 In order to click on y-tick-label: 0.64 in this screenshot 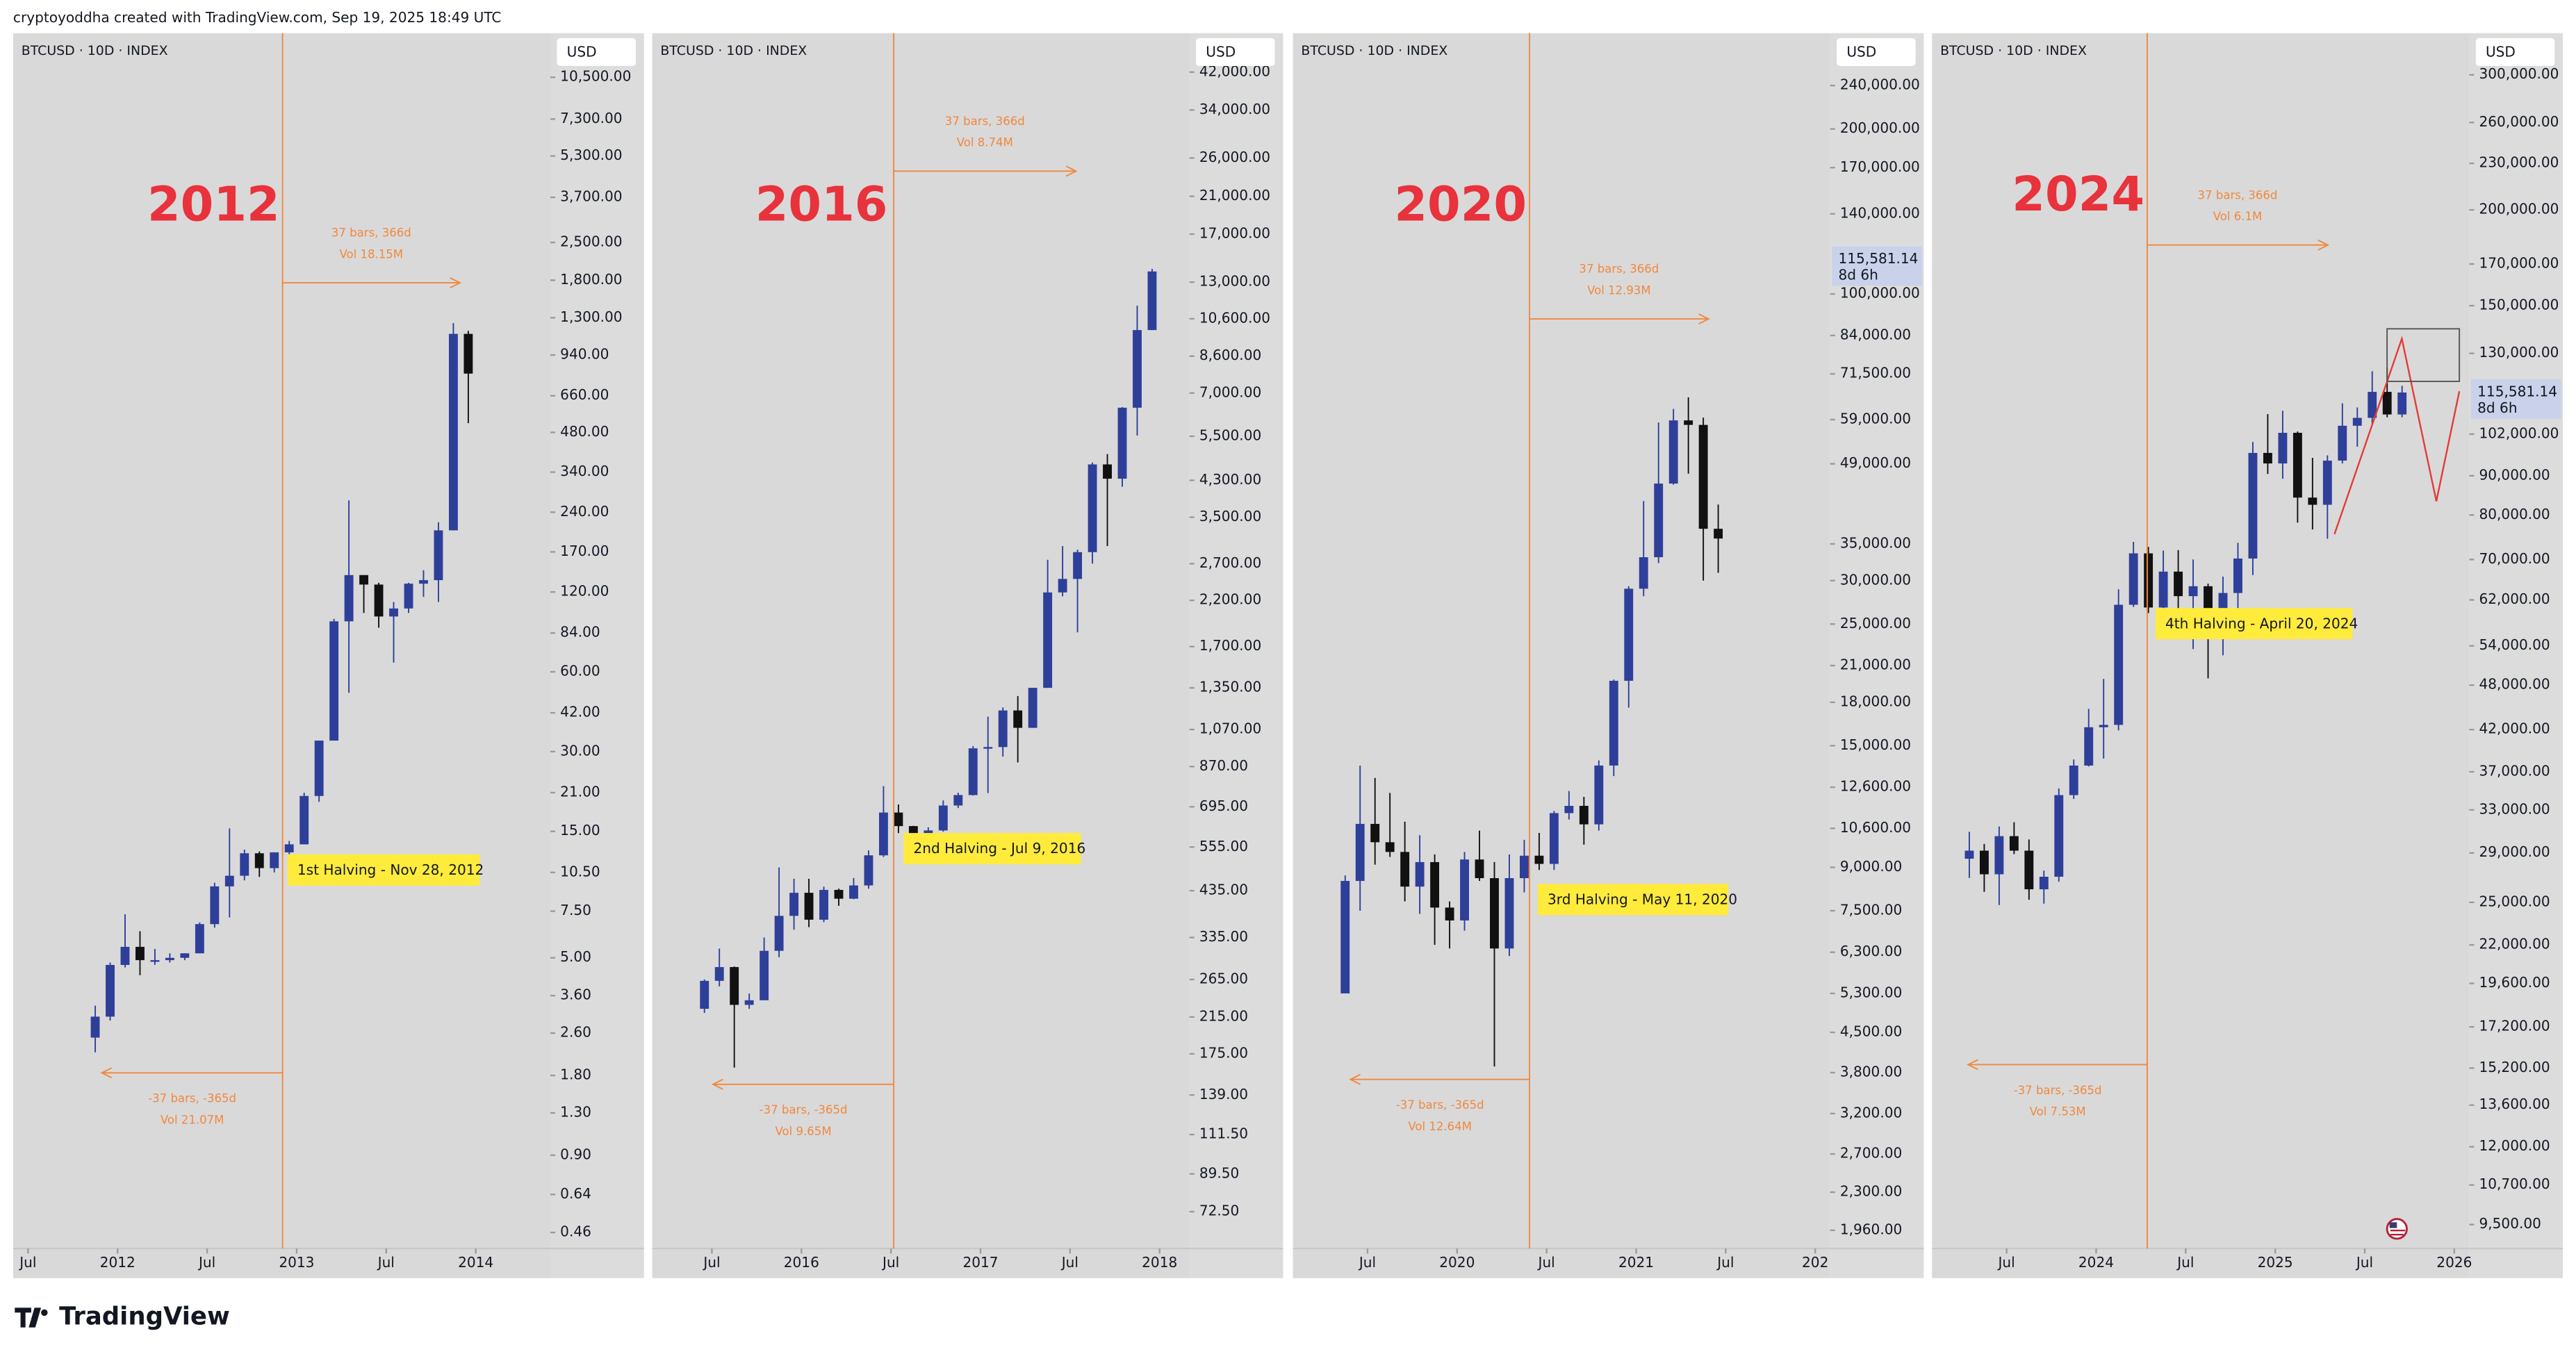, I will do `click(575, 1193)`.